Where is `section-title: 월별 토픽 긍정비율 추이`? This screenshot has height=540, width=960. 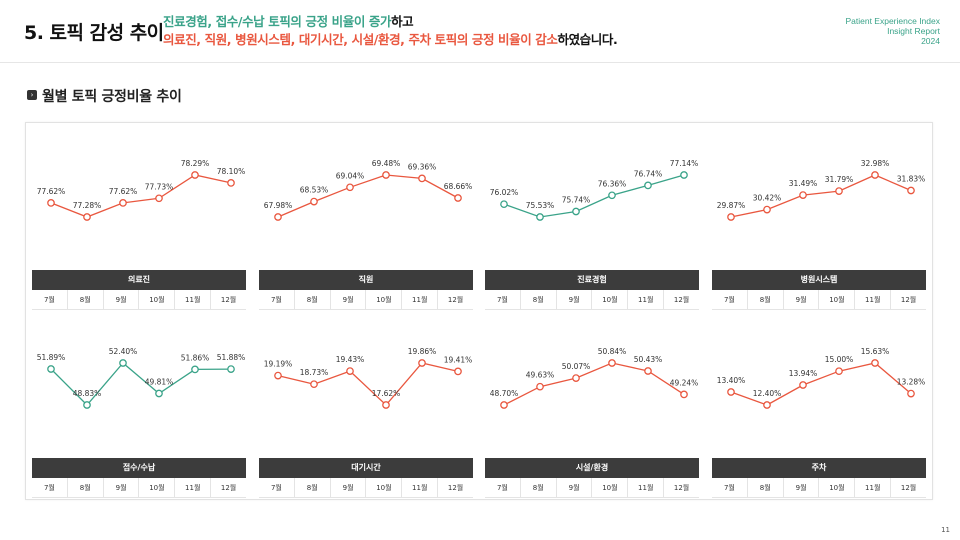
section-title: 월별 토픽 긍정비율 추이 is located at coordinates (112, 97).